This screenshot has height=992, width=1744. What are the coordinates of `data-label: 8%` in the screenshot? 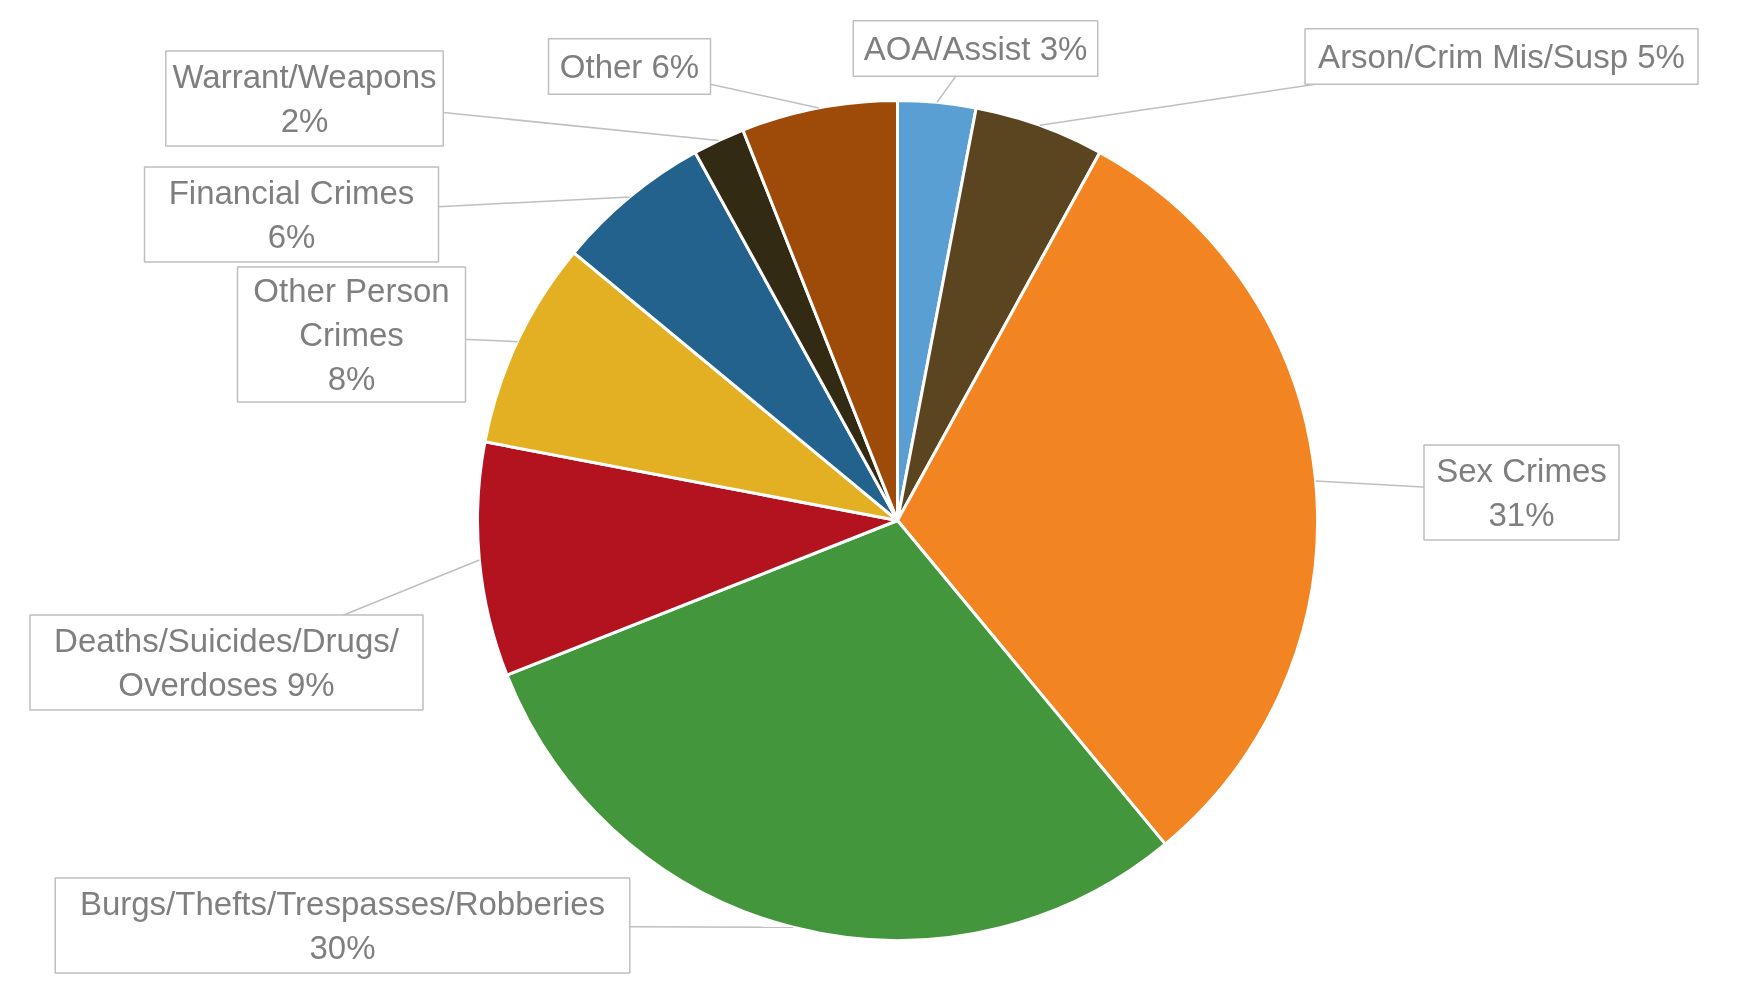 It's located at (351, 379).